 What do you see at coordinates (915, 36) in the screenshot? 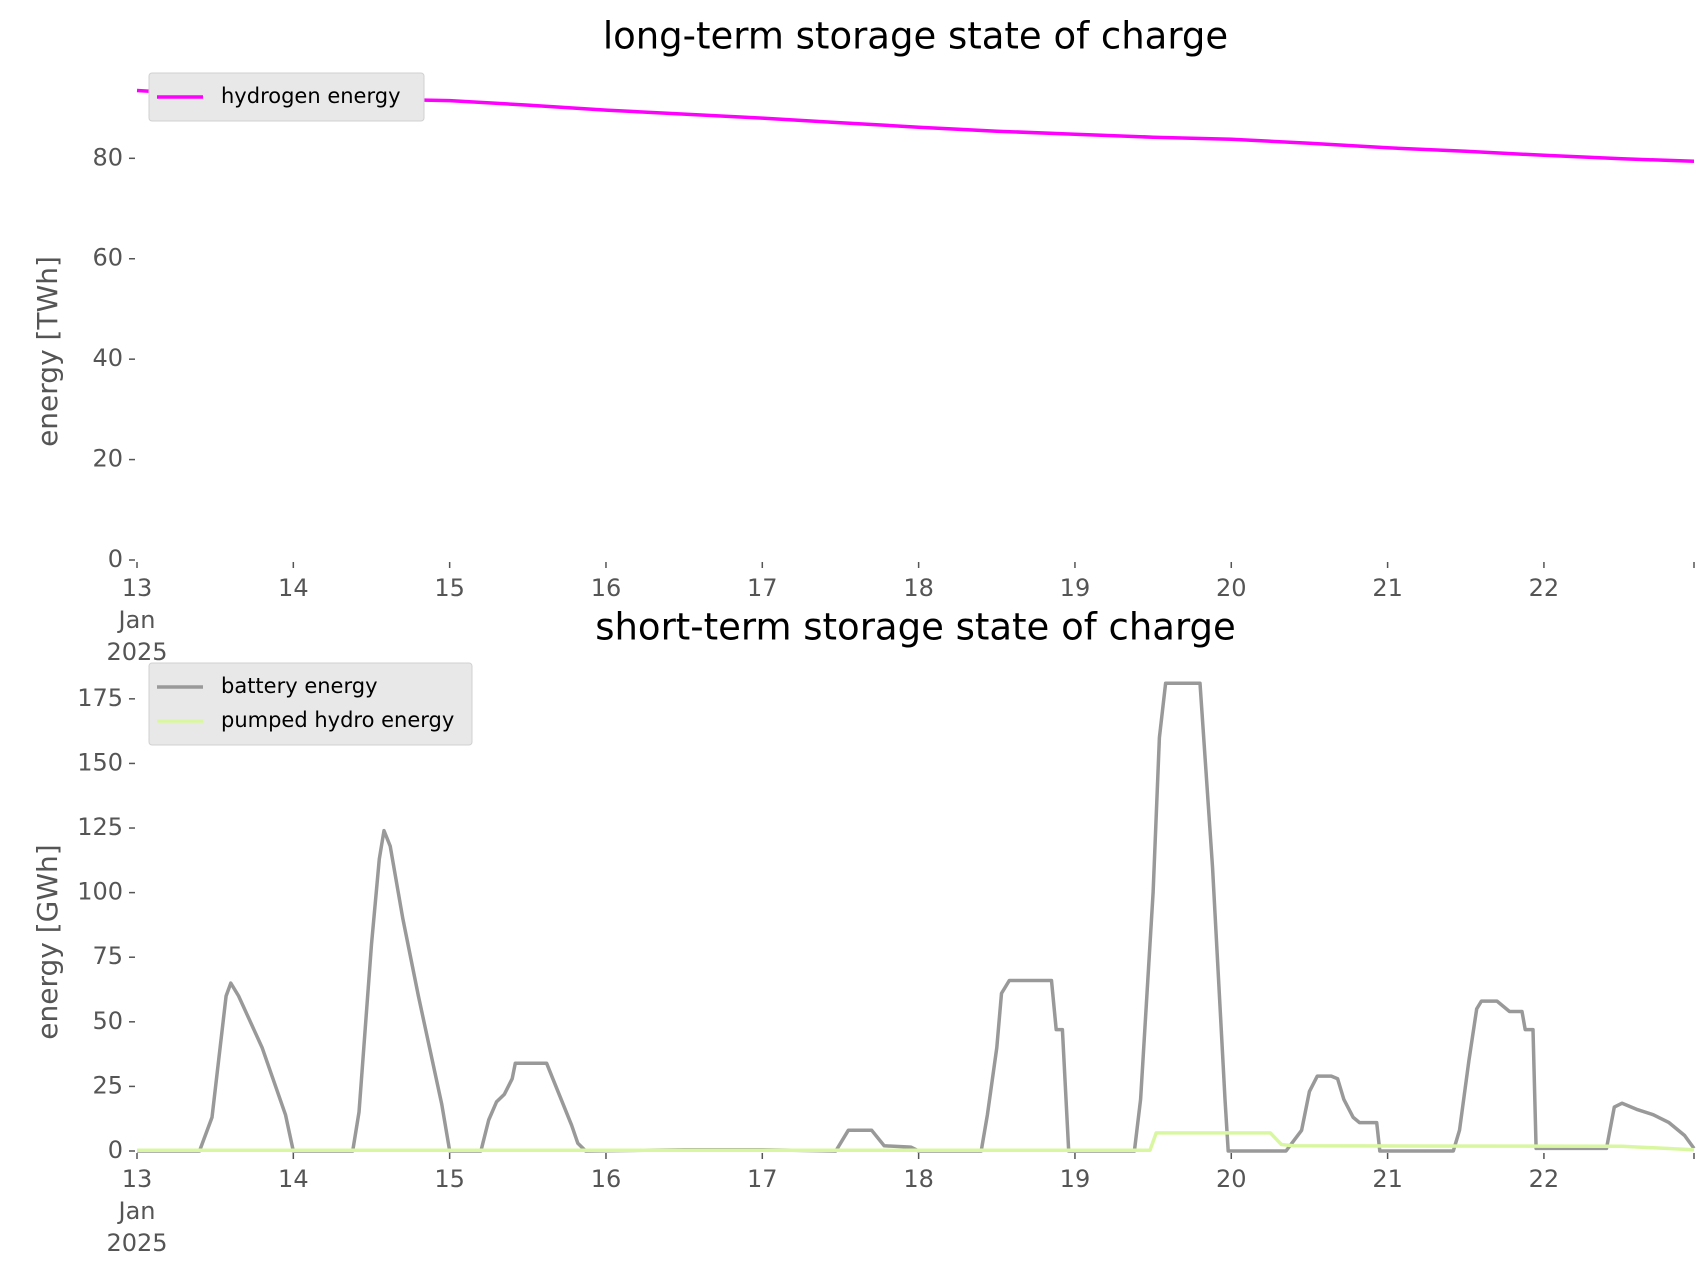
I see `chart-title: long-term storage state of charge` at bounding box center [915, 36].